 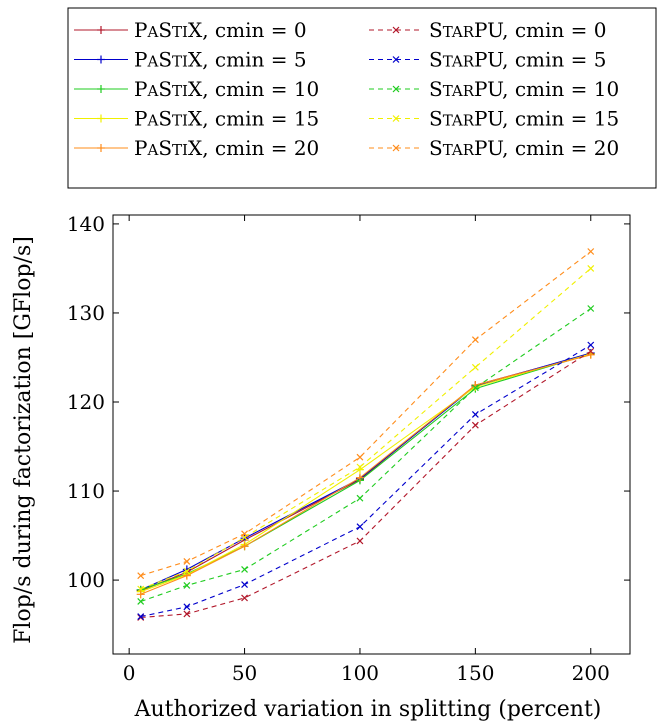 I want to click on legend-item-pastix-cmin-10: PASTIX, cmin = 10, so click(x=196, y=89).